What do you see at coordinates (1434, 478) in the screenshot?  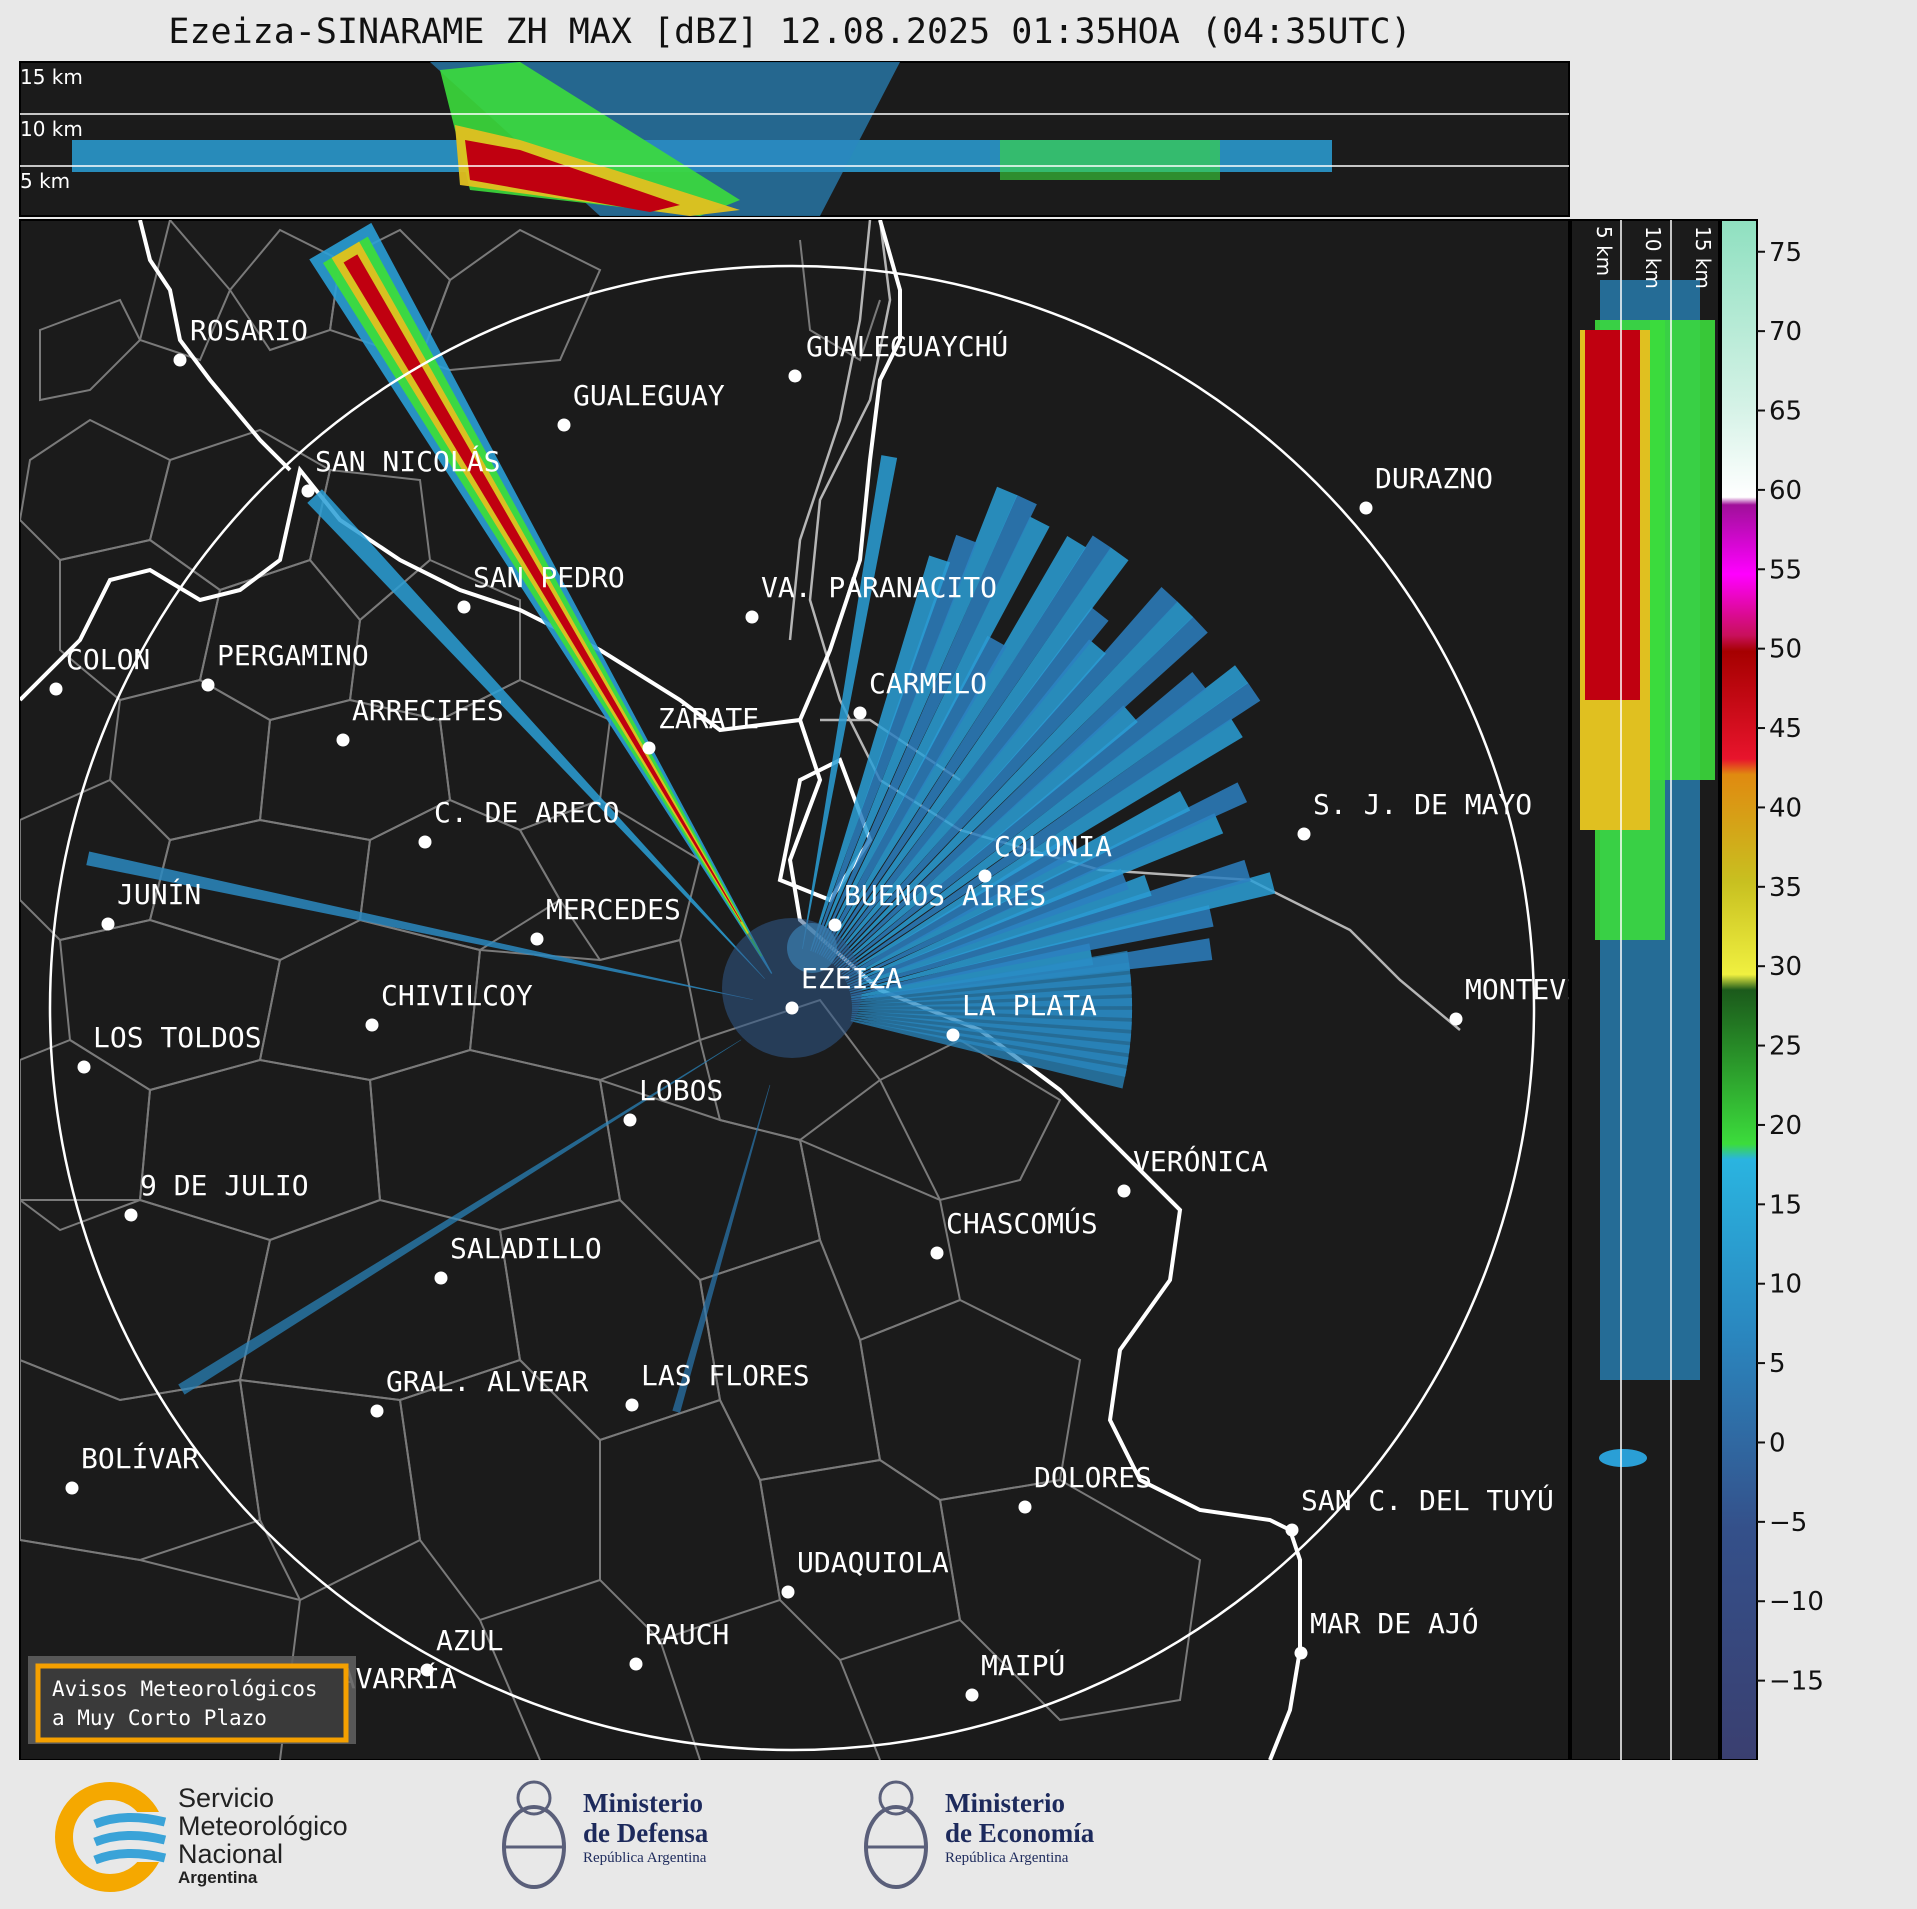 I see `city-label-durazno: DURAZNO` at bounding box center [1434, 478].